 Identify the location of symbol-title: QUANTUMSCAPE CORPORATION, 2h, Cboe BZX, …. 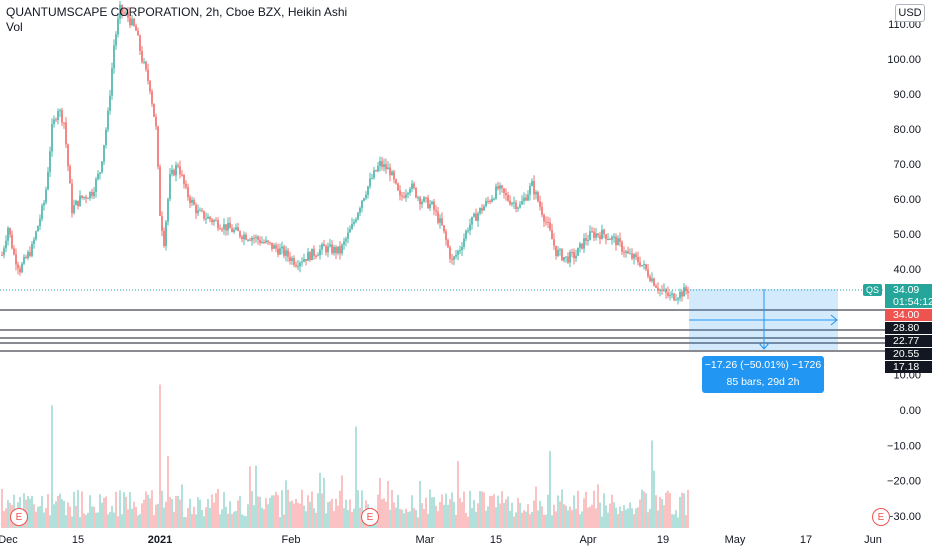
(177, 12).